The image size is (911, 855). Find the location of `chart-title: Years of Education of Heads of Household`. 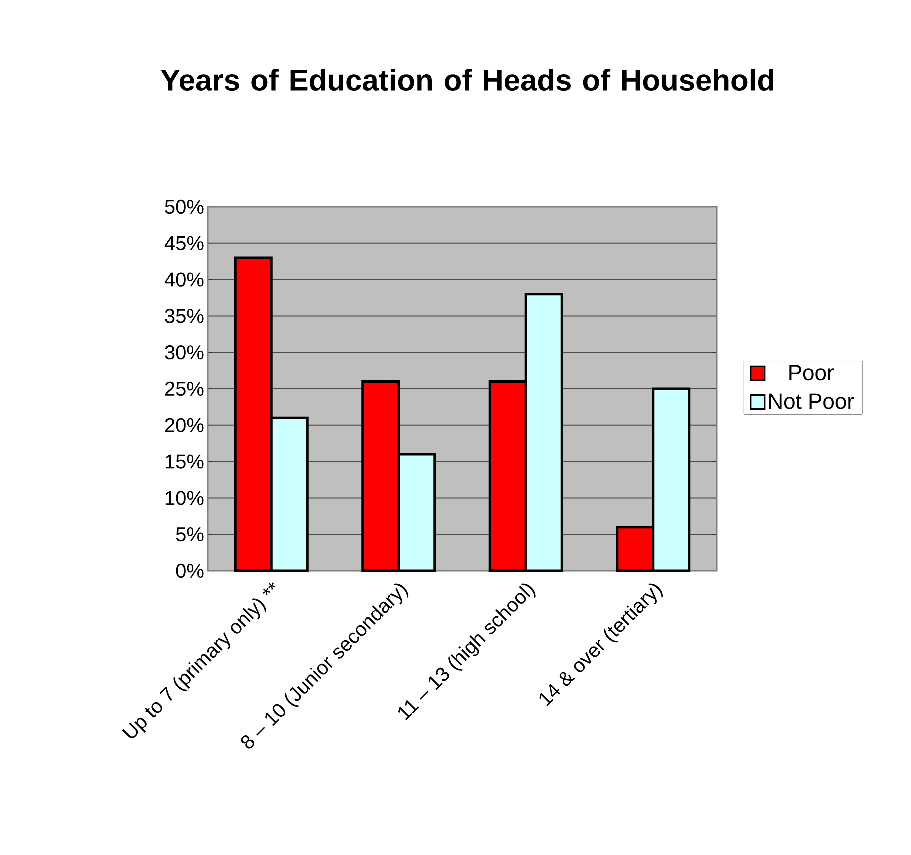

chart-title: Years of Education of Heads of Household is located at coordinates (467, 80).